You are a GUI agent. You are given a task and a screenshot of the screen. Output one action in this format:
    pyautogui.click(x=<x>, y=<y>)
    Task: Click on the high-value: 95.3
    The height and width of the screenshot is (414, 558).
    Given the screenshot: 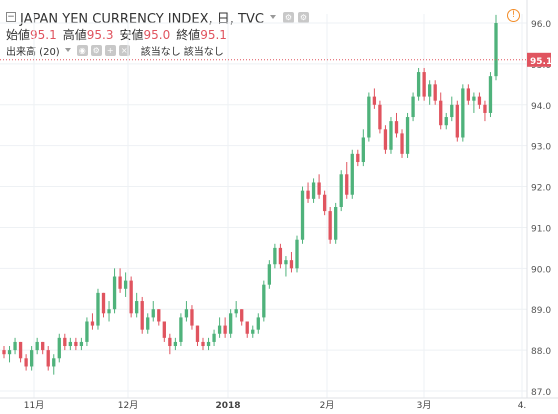 What is the action you would take?
    pyautogui.click(x=100, y=35)
    